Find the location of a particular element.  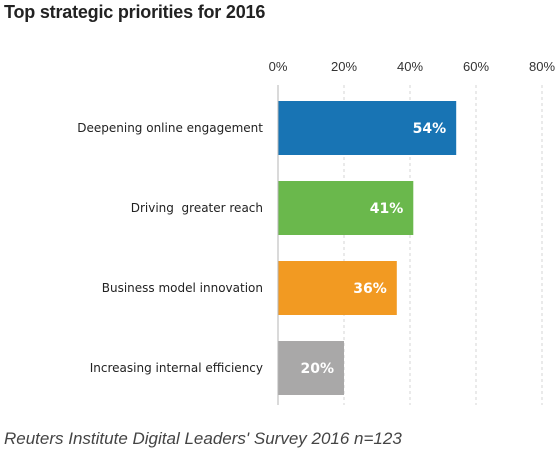

value-label: 54% is located at coordinates (430, 129).